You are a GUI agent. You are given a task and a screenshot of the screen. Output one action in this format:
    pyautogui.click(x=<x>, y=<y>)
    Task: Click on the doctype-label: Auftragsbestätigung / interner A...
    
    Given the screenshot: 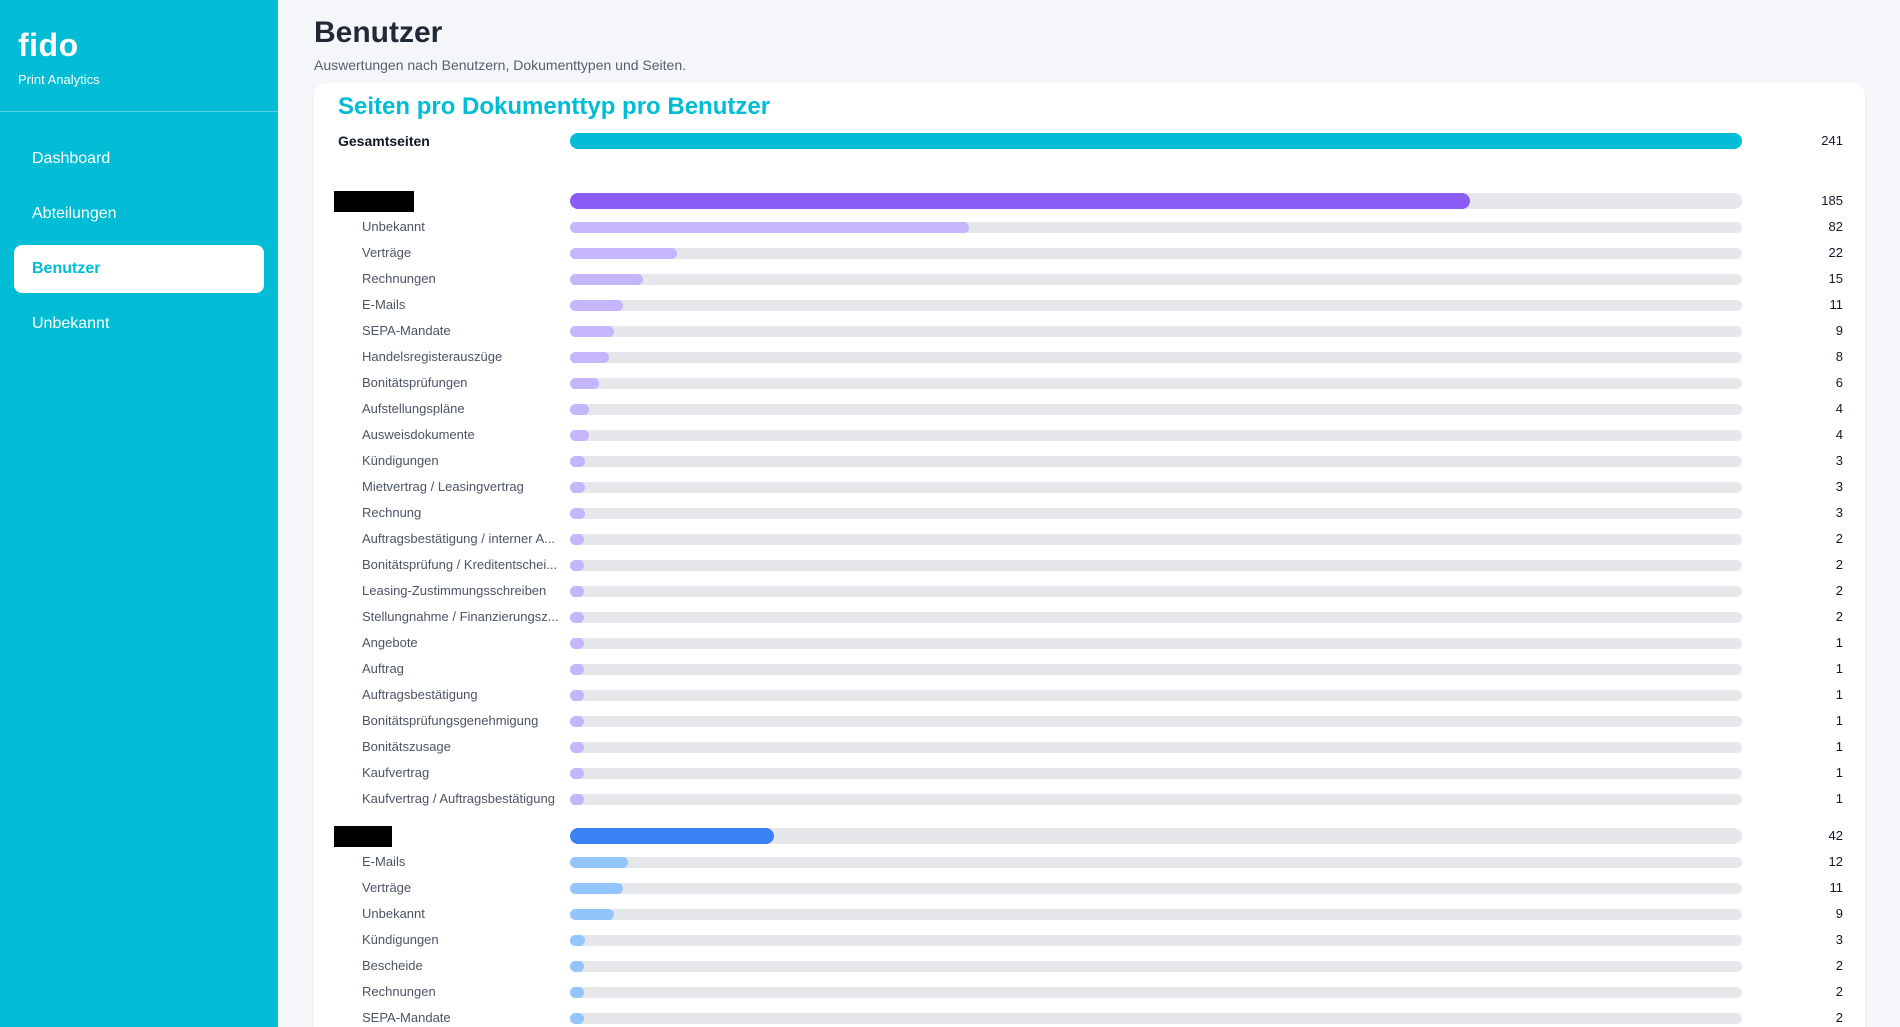 What is the action you would take?
    pyautogui.click(x=458, y=538)
    